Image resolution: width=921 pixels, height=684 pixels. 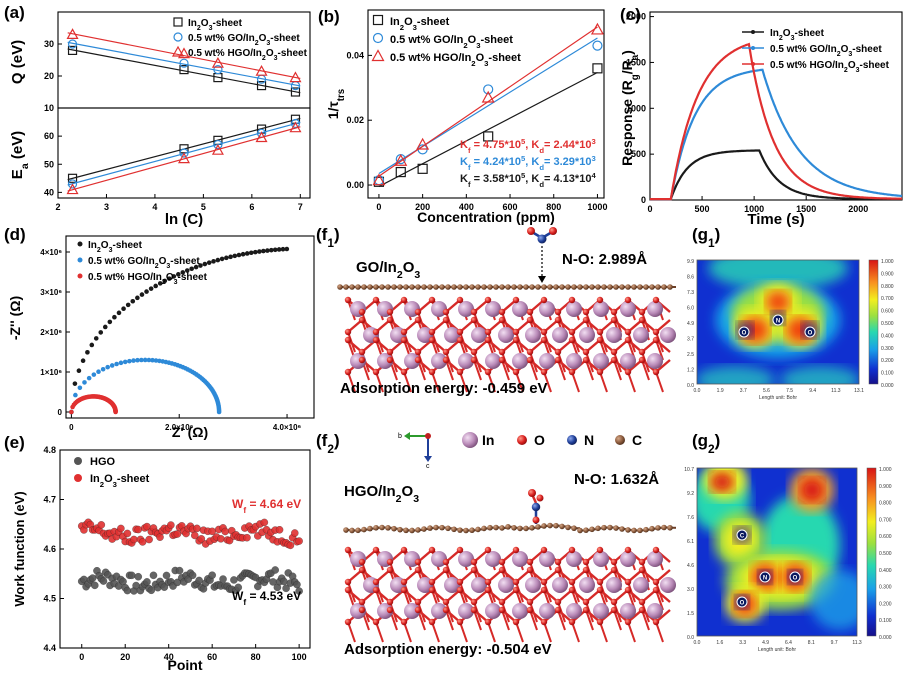 What do you see at coordinates (451, 42) in the screenshot?
I see `legend-entry: 0.5 wt% GO/In2O3-sheet` at bounding box center [451, 42].